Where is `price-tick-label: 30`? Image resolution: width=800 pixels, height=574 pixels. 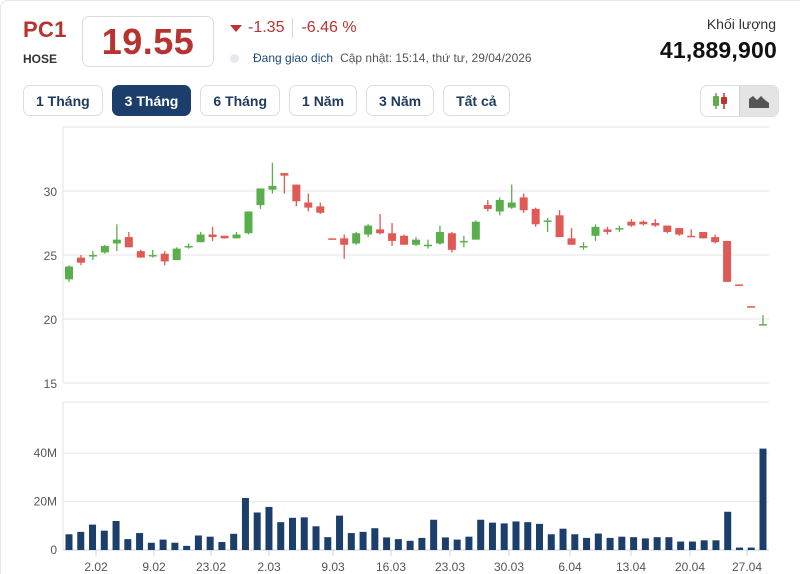
price-tick-label: 30 is located at coordinates (51, 192).